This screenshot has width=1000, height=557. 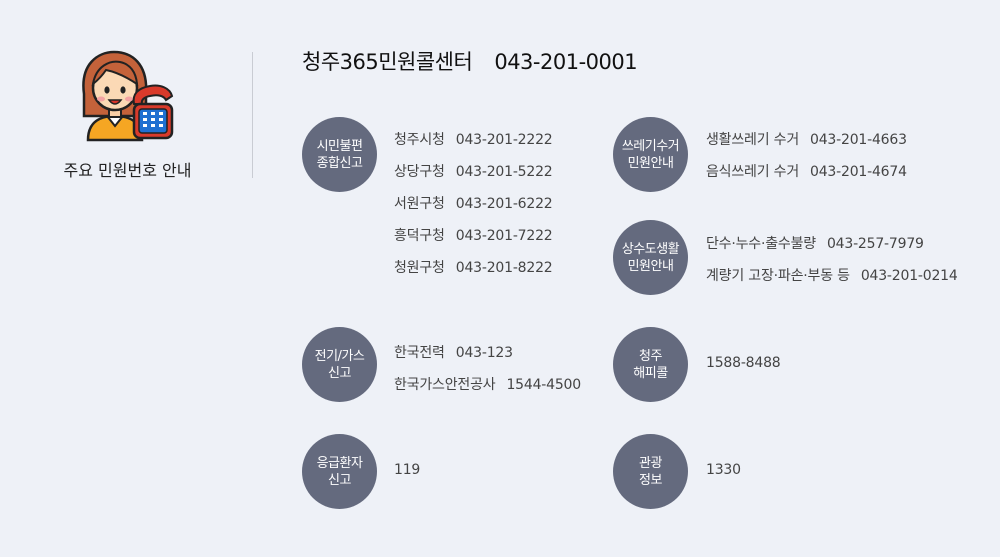 What do you see at coordinates (504, 204) in the screenshot?
I see `contact-number: 043-201-6222` at bounding box center [504, 204].